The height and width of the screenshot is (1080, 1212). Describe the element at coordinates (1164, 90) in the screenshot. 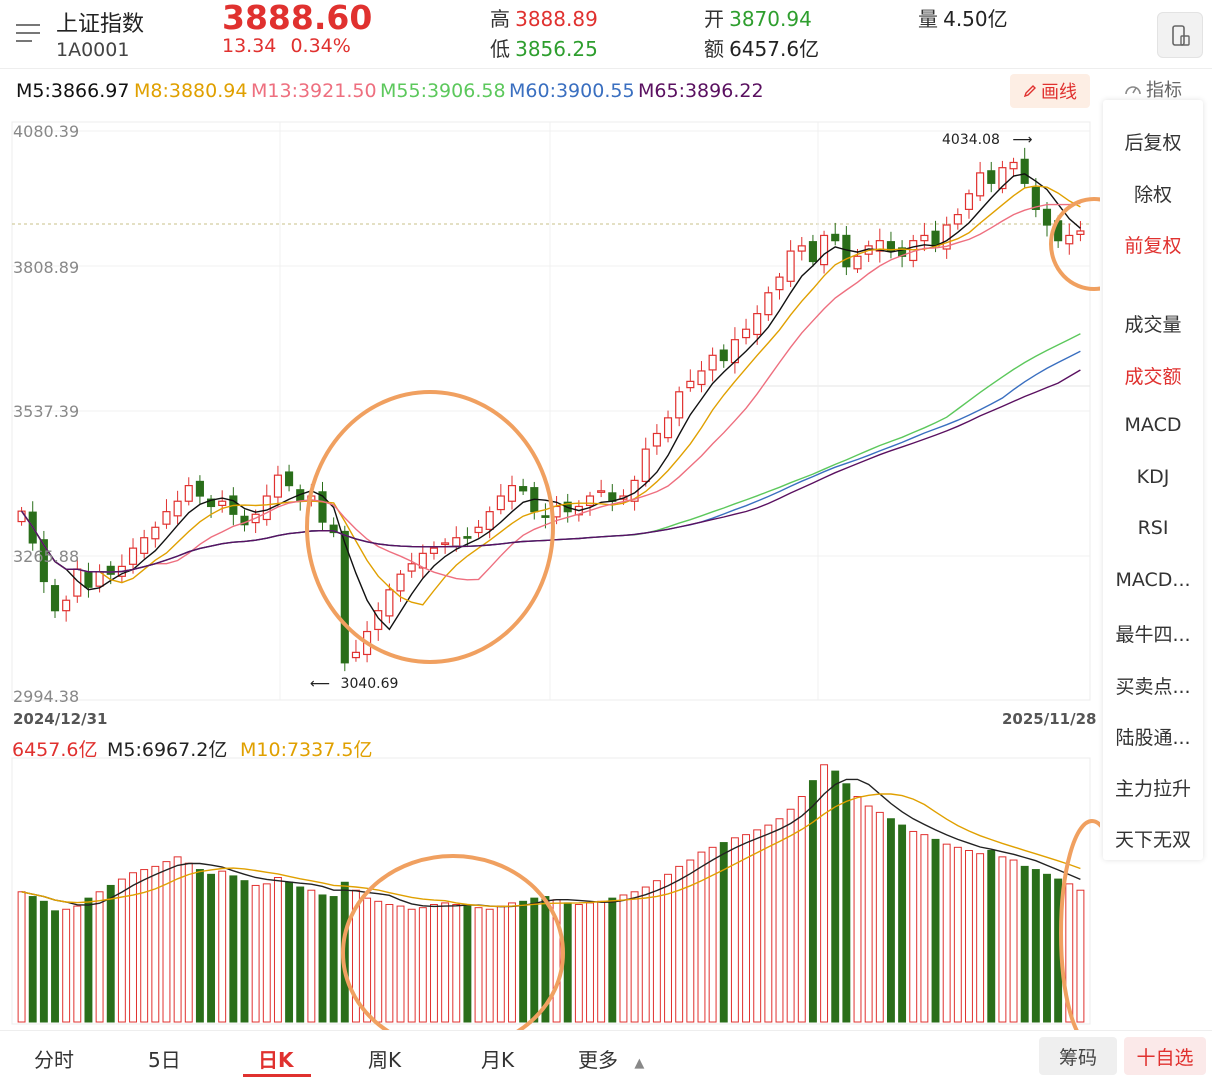

I see `indicator-label: 指标` at that location.